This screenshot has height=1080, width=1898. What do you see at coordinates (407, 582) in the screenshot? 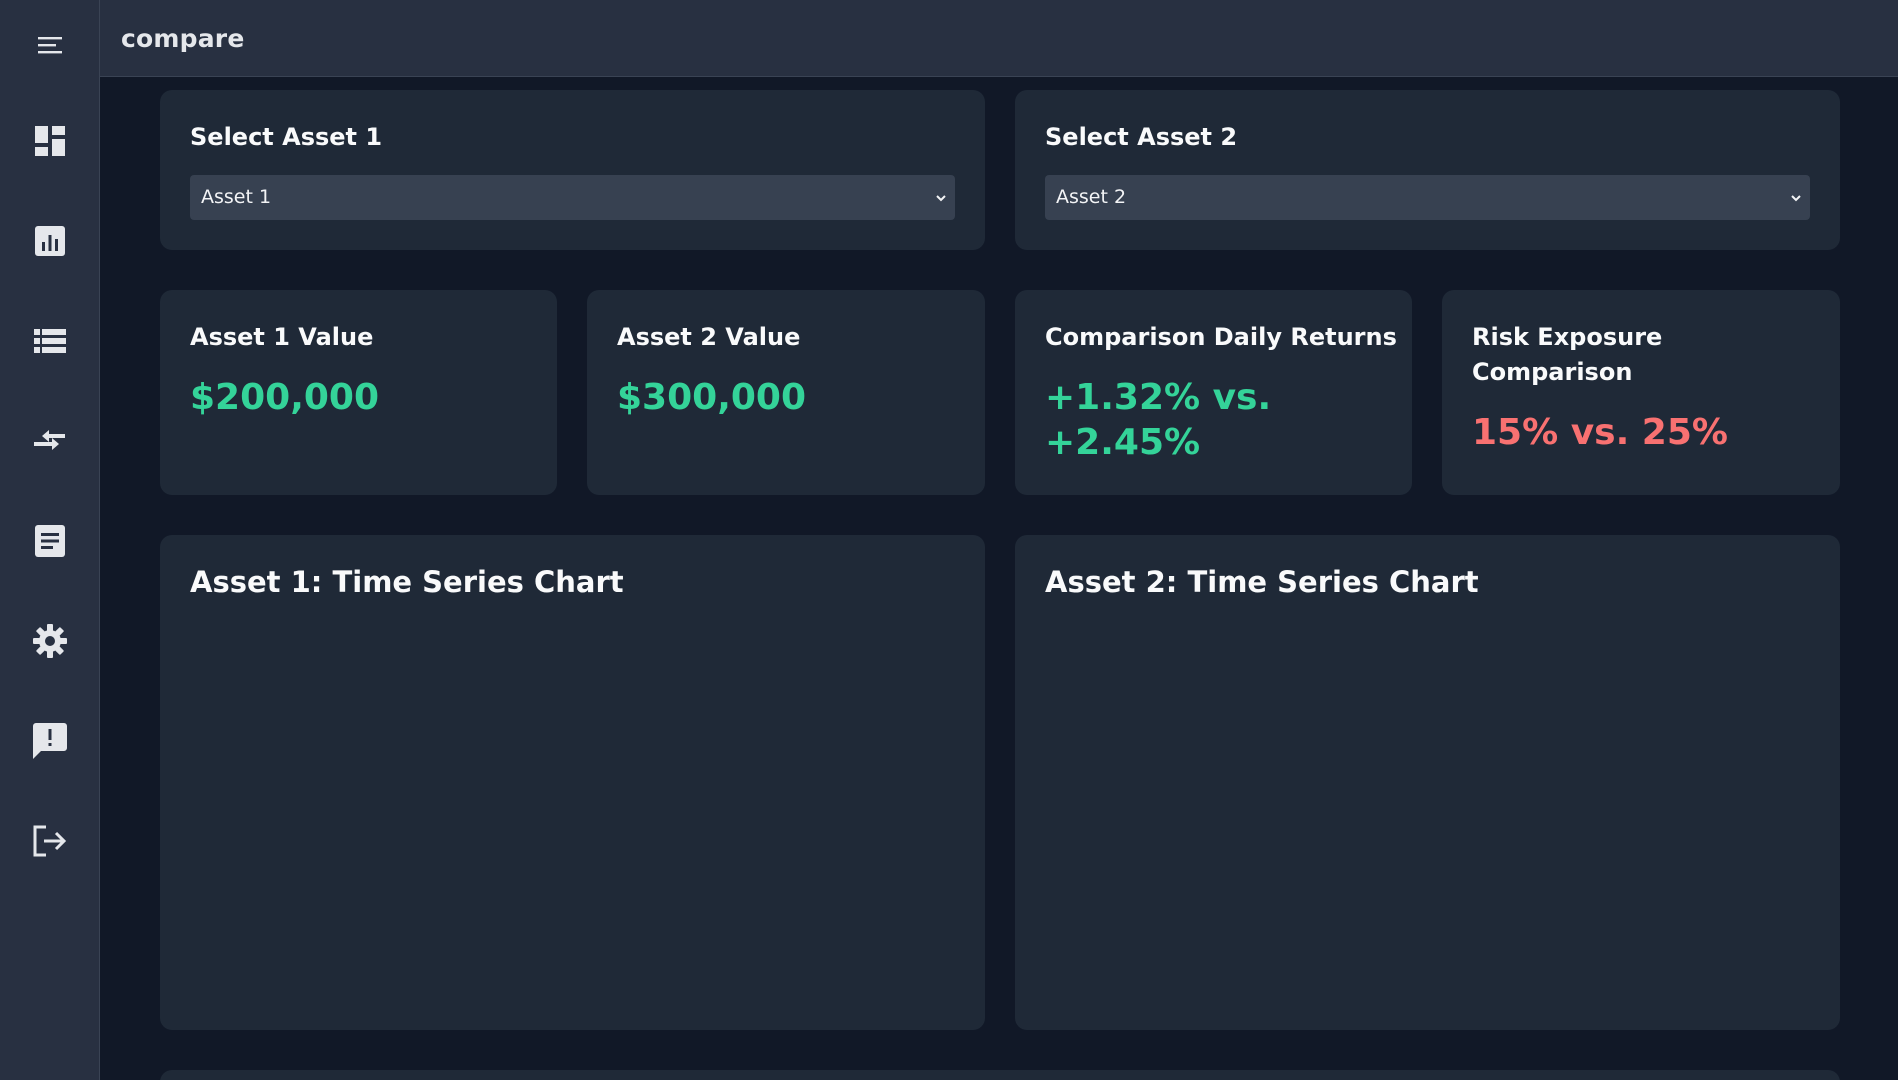
I see `asset-1-chart-title: Asset 1: Time Series Chart` at bounding box center [407, 582].